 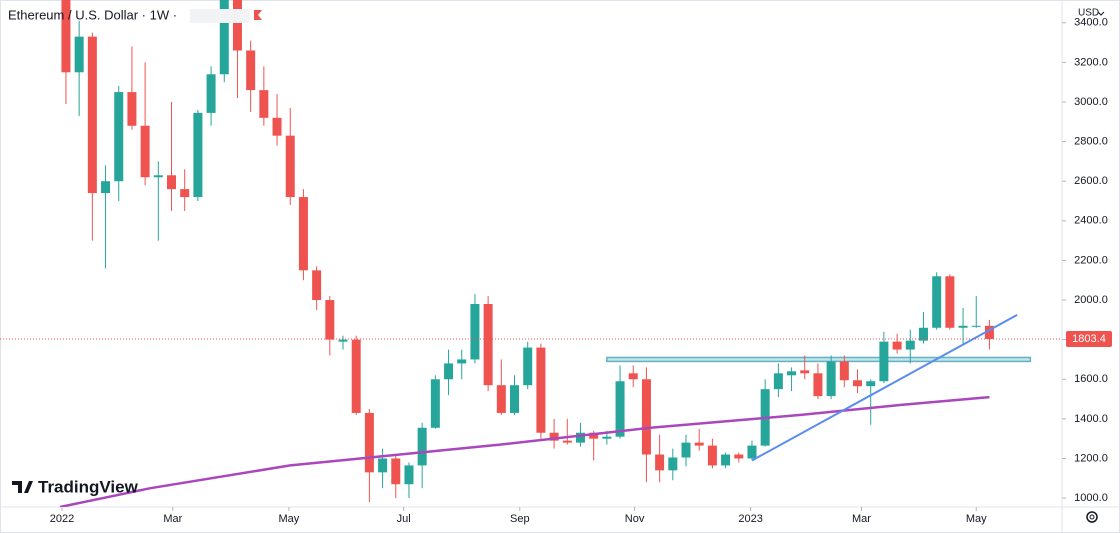 I want to click on y-tick-label: 2600.0, so click(x=1091, y=181).